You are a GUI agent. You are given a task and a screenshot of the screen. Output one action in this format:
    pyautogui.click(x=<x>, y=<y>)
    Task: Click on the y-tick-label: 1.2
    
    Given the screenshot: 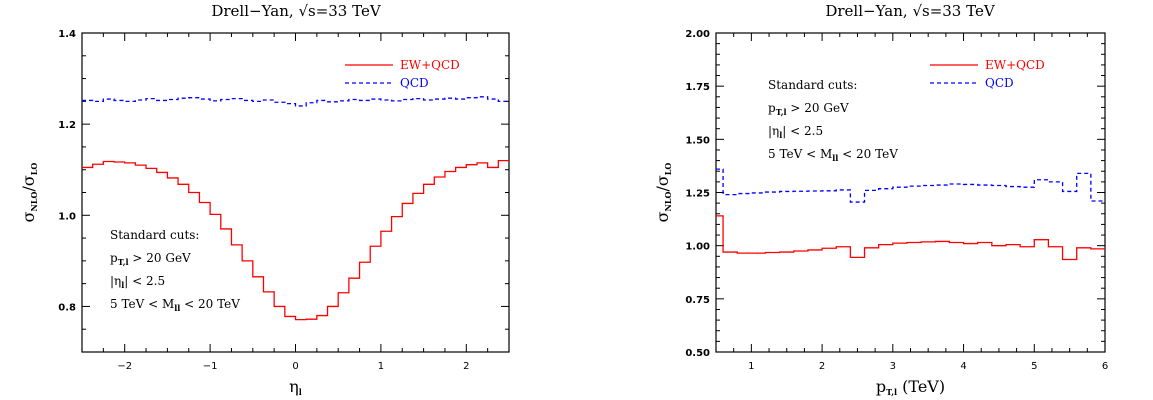 What is the action you would take?
    pyautogui.click(x=67, y=125)
    